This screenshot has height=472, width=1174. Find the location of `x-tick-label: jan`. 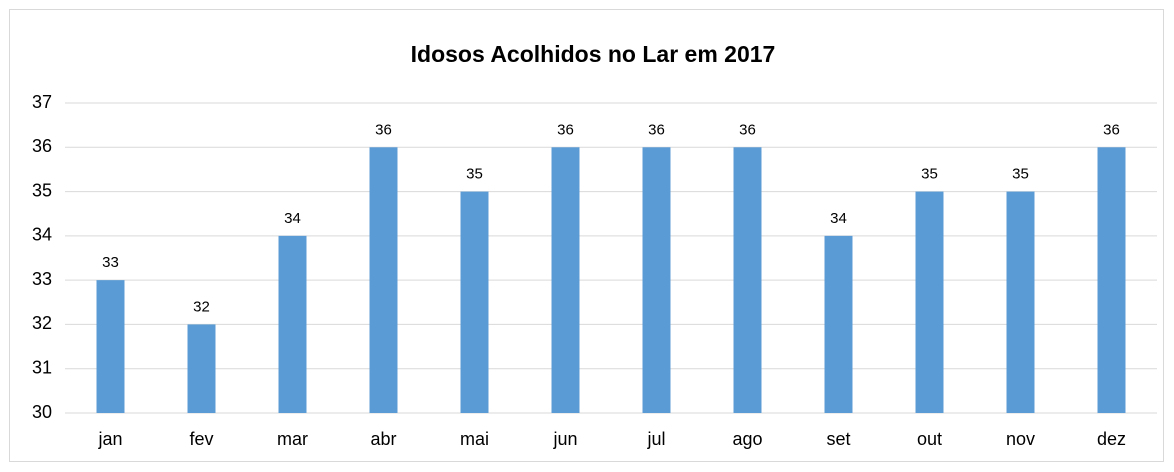

x-tick-label: jan is located at coordinates (109, 439).